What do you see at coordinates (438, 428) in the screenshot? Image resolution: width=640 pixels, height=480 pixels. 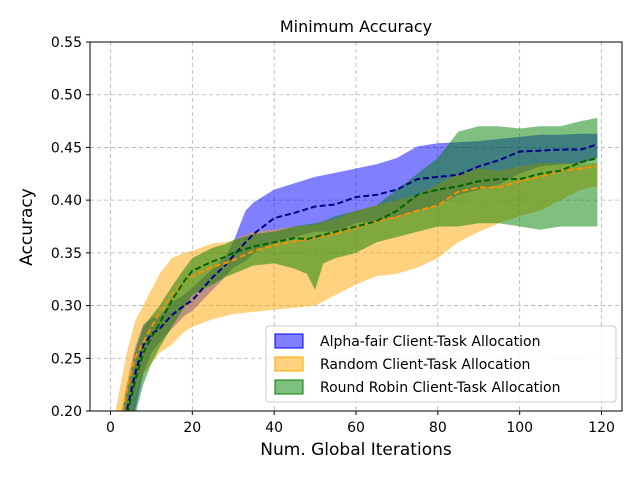 I see `x-tick-label: 80` at bounding box center [438, 428].